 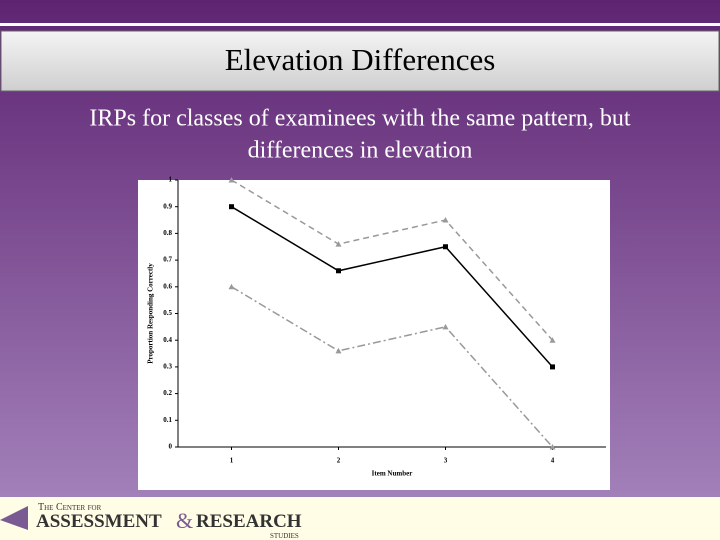 I want to click on y-tick-label: 0.5, so click(x=167, y=313).